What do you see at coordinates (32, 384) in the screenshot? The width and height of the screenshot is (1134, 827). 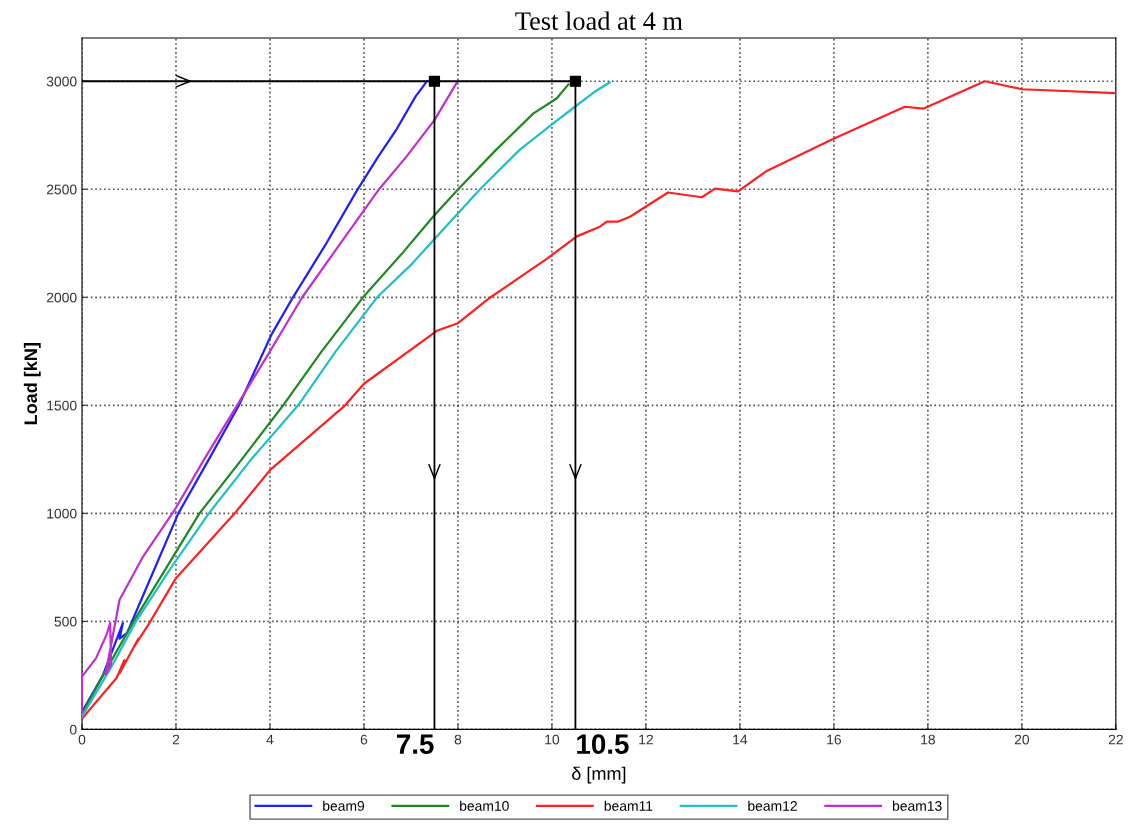 I see `y-axis-title: Load [kN]` at bounding box center [32, 384].